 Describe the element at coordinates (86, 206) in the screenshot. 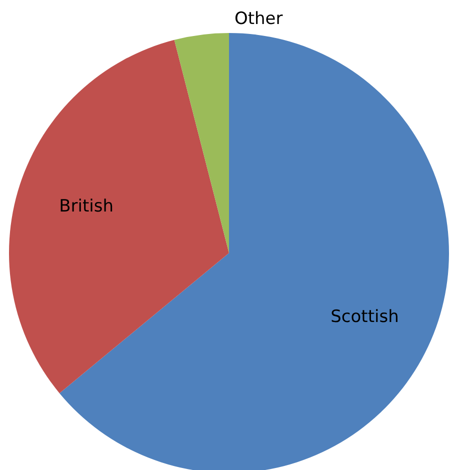

I see `slice-label: British` at that location.